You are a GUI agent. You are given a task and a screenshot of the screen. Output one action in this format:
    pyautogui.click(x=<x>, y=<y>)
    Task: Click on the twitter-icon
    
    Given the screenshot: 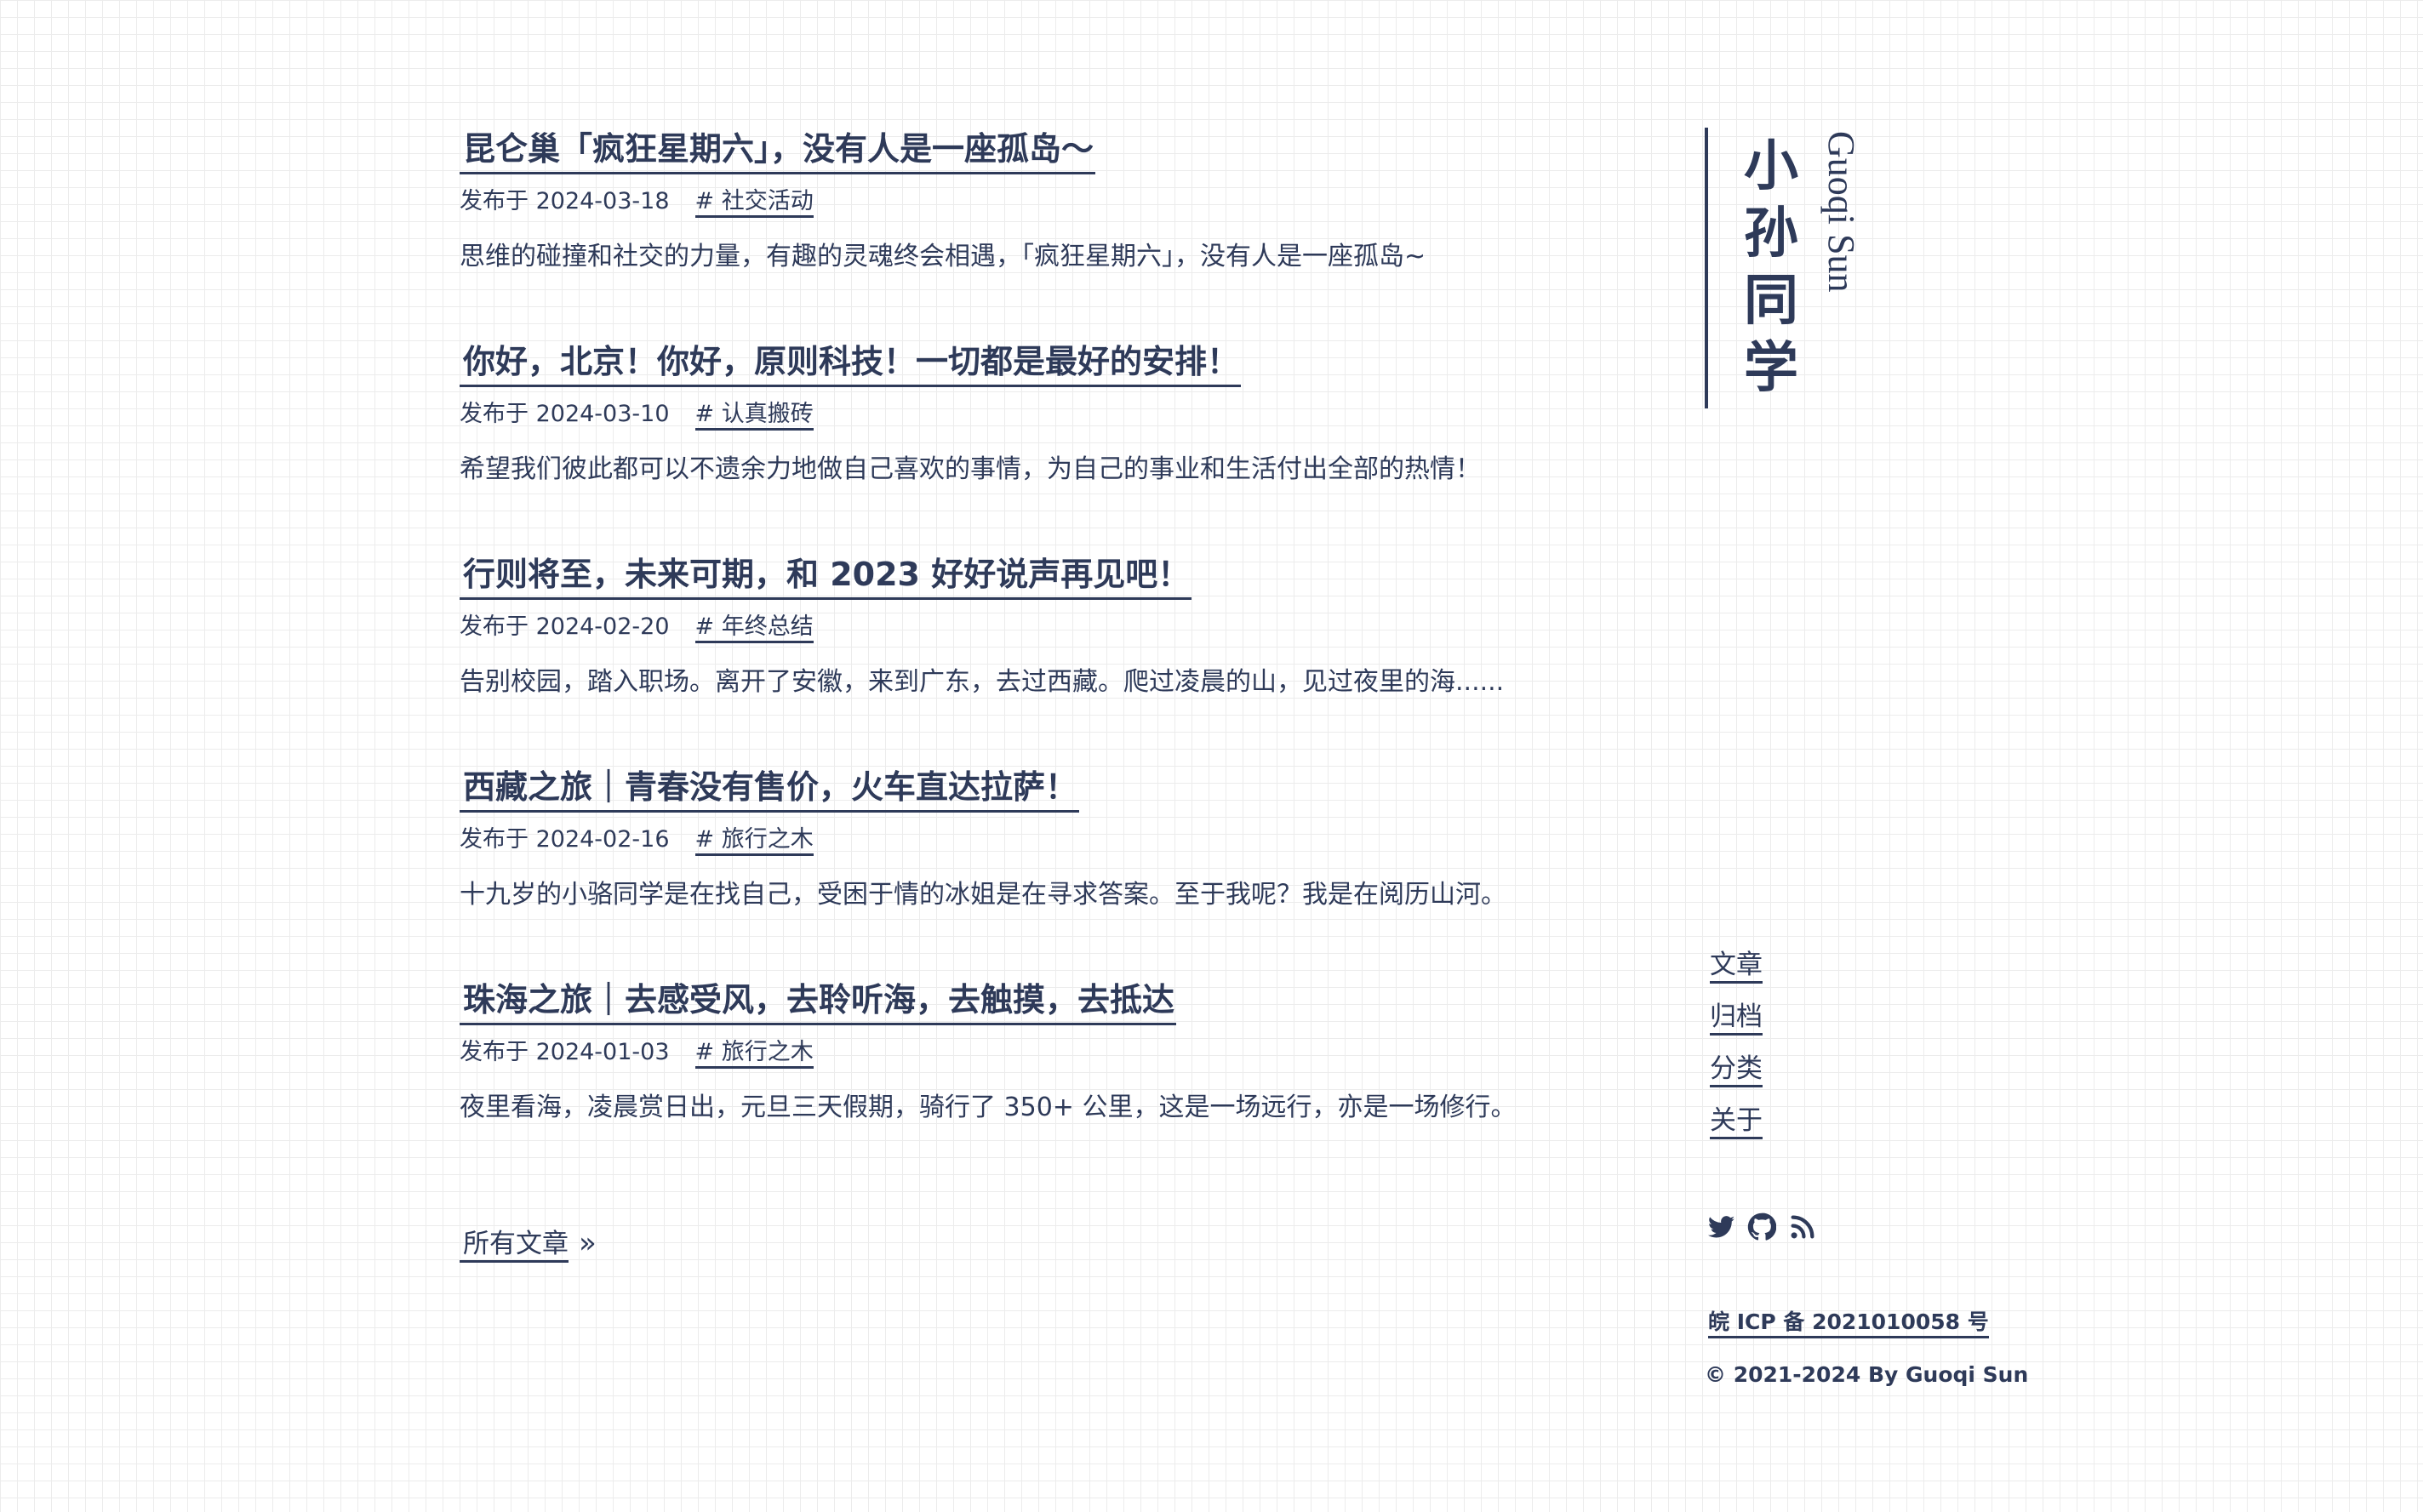 What is the action you would take?
    pyautogui.click(x=1721, y=1226)
    